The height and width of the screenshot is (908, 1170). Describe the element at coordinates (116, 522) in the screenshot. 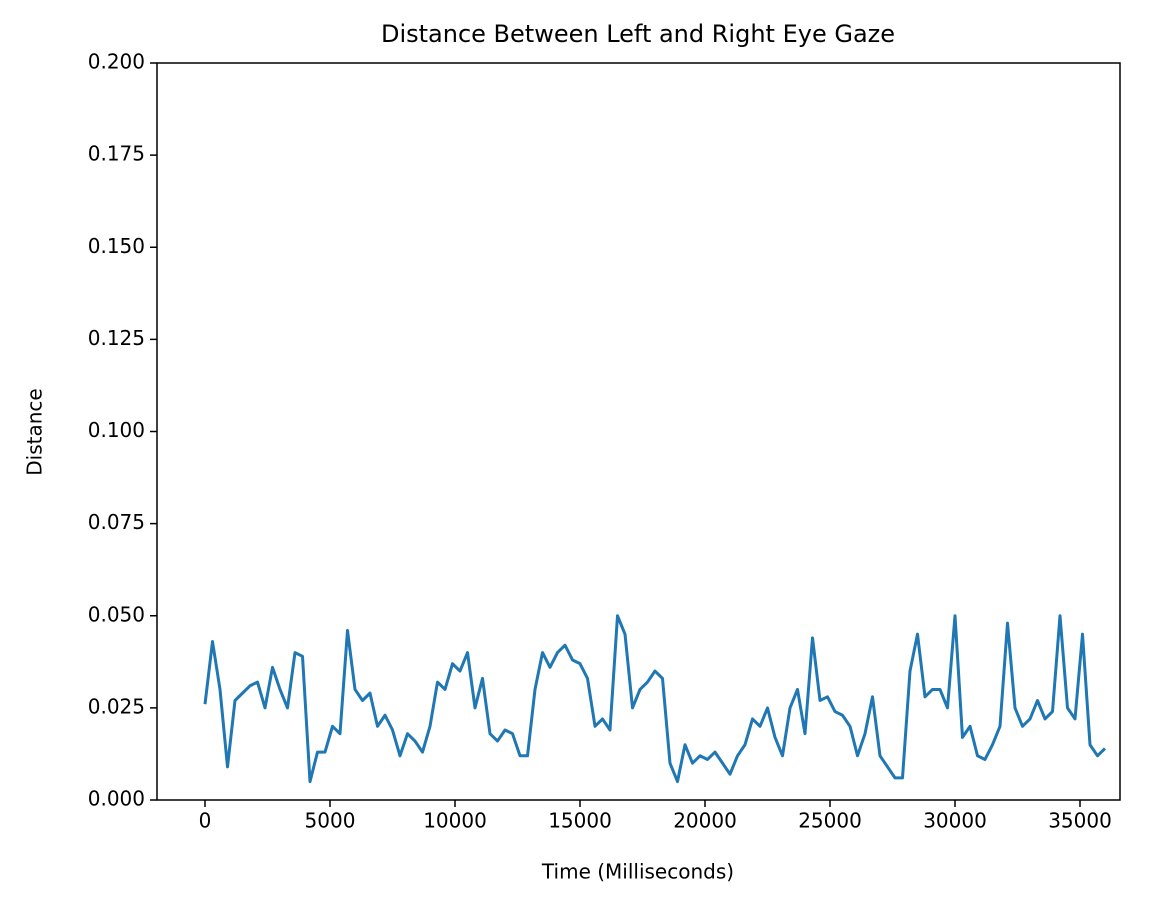

I see `y-tick-label: 0.075` at that location.